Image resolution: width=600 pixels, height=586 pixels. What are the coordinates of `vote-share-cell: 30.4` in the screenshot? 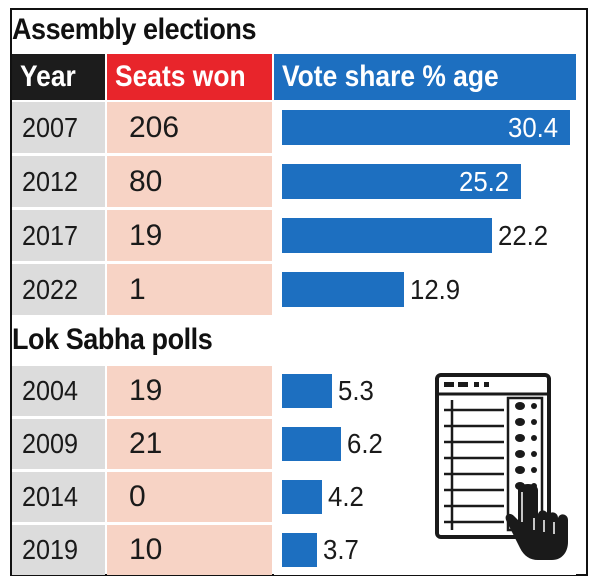 It's located at (425, 127).